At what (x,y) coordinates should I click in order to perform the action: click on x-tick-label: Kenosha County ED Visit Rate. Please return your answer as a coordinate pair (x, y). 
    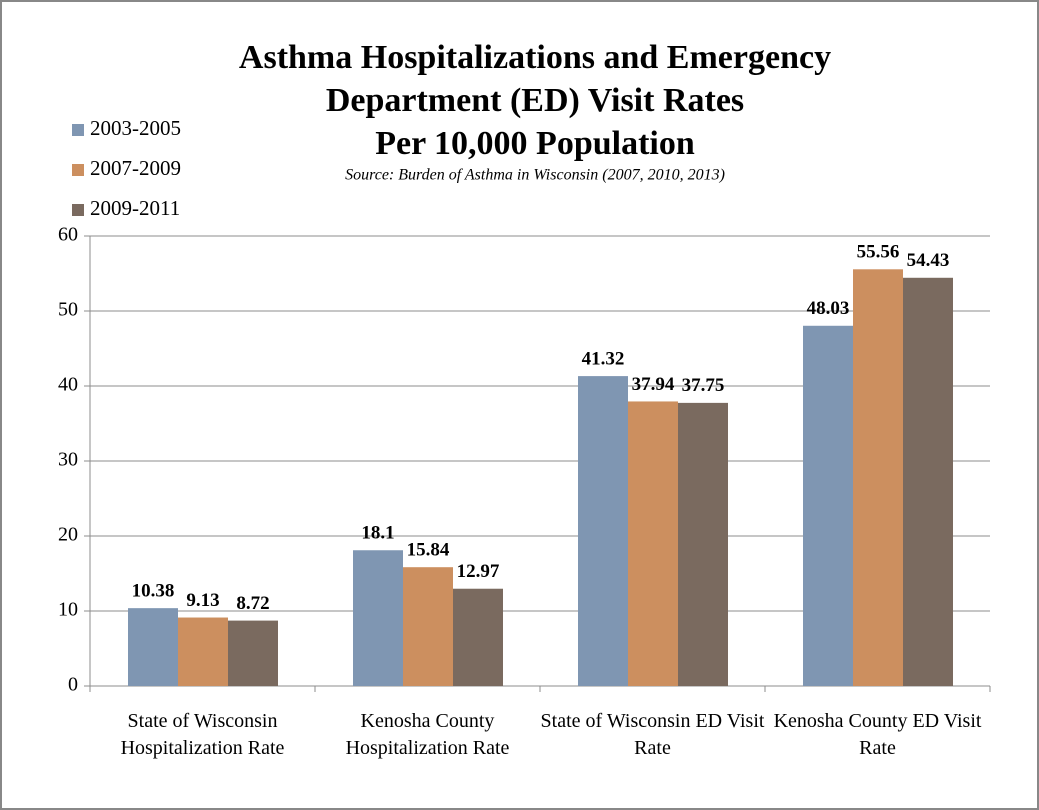
    Looking at the image, I should click on (877, 734).